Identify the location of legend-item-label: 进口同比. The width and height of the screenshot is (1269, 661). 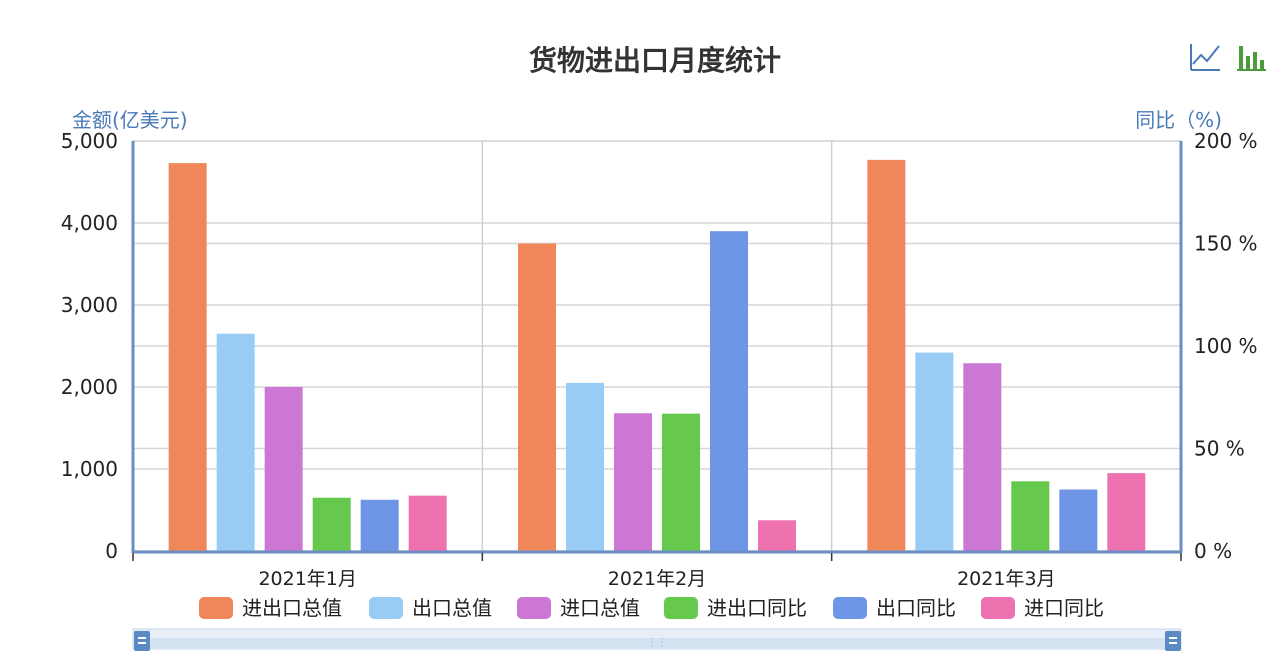
(1064, 608).